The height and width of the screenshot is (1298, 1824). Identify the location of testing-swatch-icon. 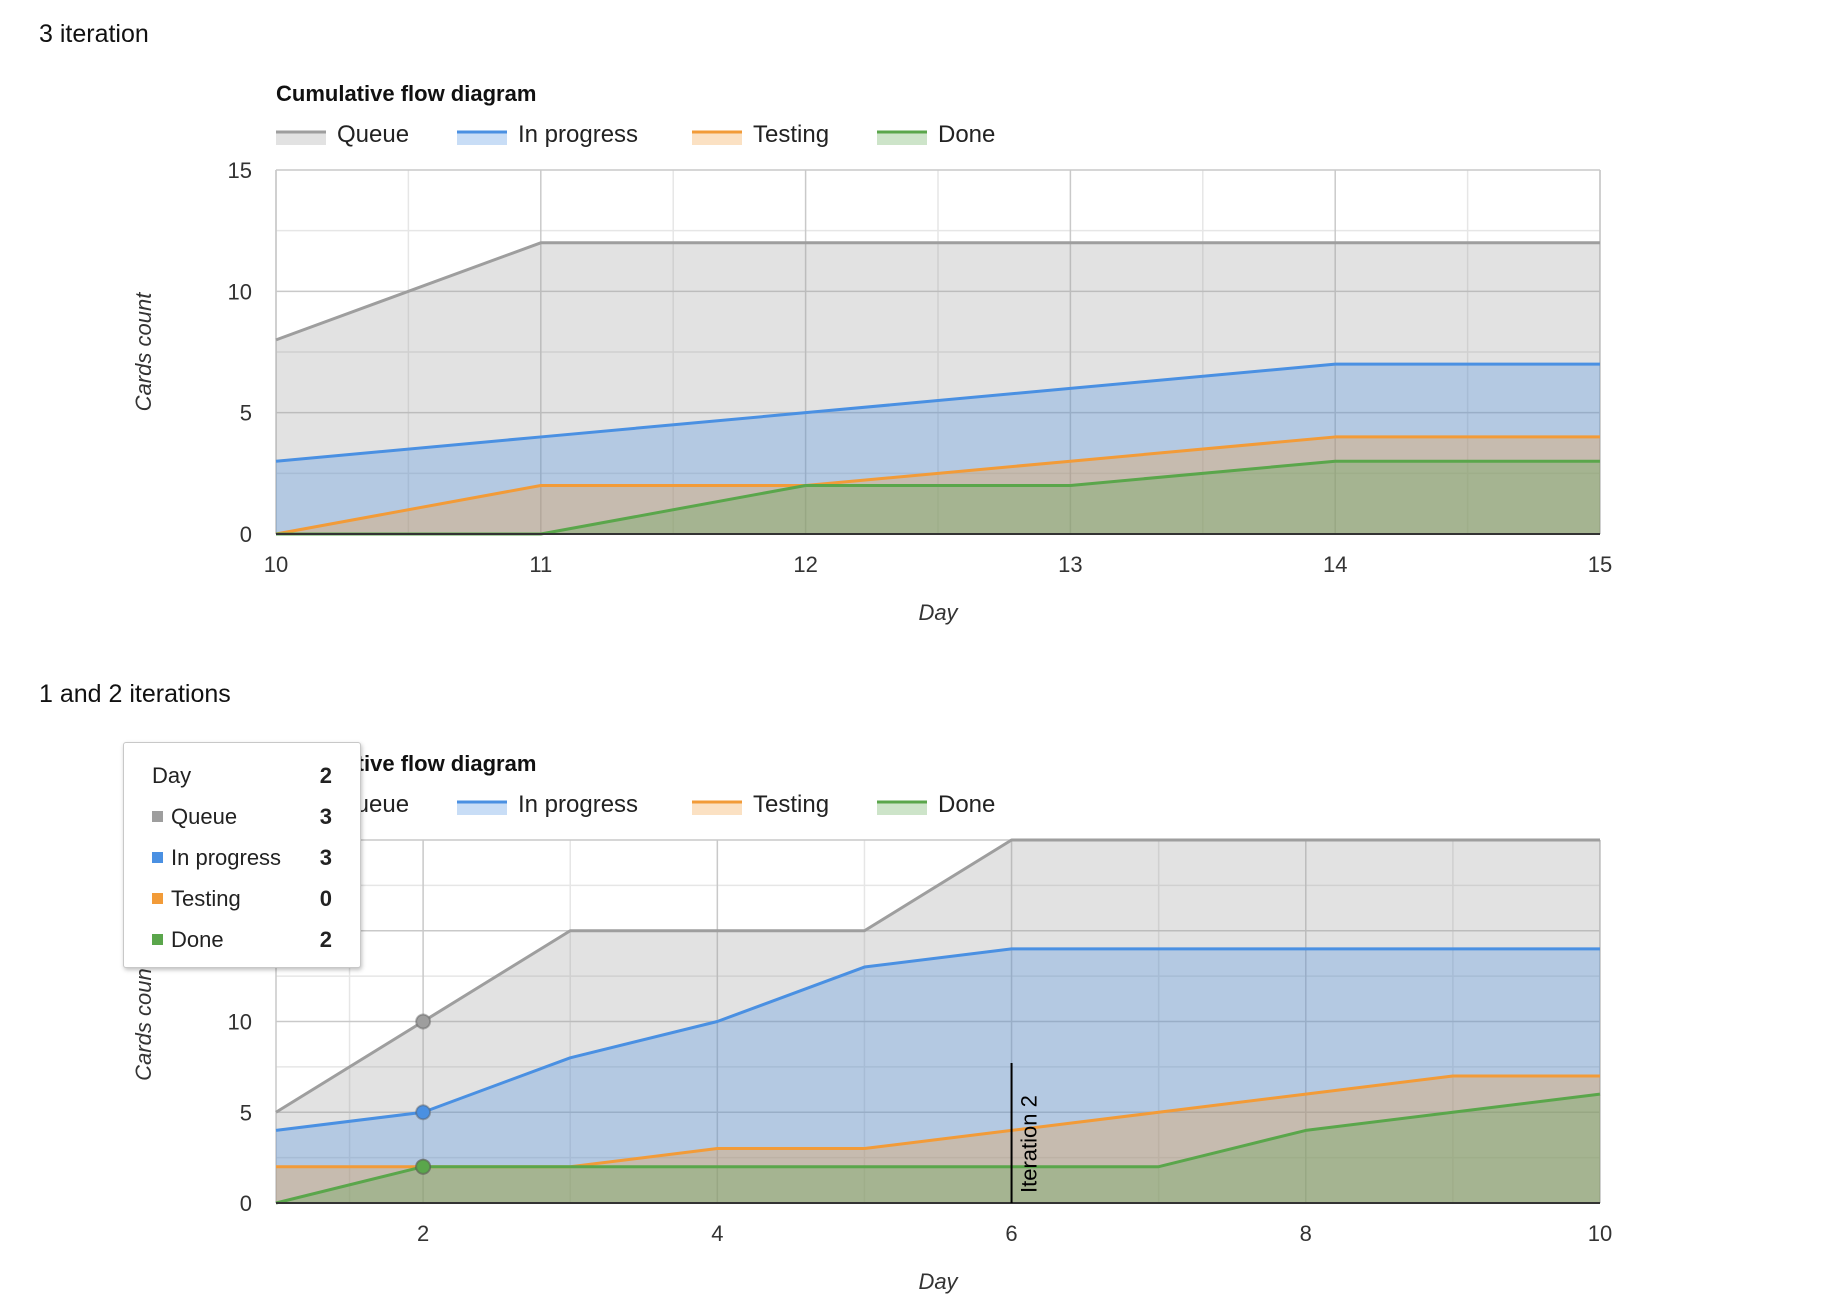
(157, 898).